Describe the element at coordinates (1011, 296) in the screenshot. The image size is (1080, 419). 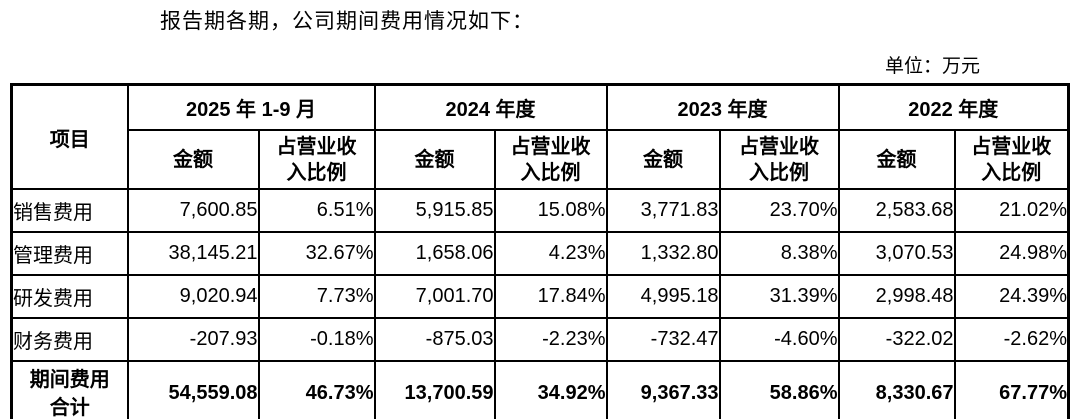
I see `cell-ratio-2022: 24.39%` at that location.